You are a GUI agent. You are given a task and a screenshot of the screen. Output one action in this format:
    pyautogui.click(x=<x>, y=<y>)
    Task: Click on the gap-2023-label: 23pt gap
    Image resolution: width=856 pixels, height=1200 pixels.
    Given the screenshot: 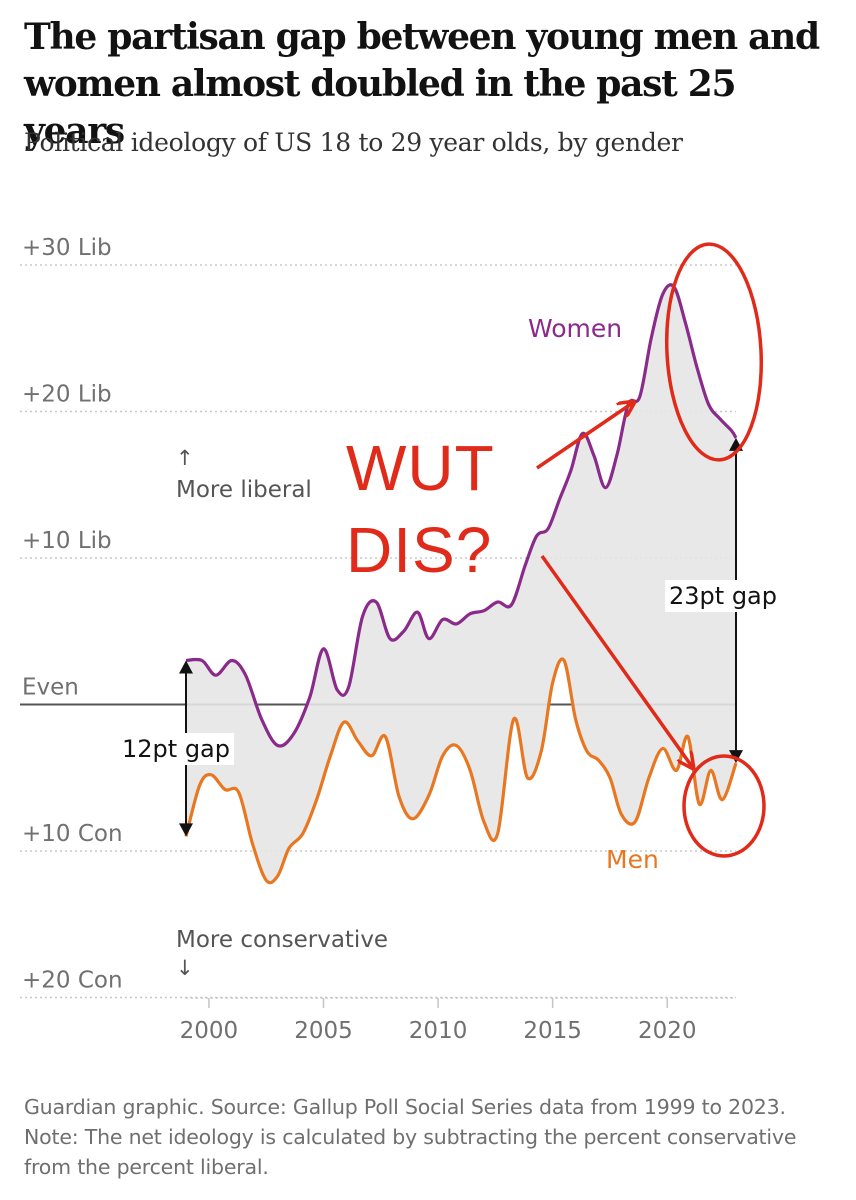 What is the action you would take?
    pyautogui.click(x=723, y=596)
    